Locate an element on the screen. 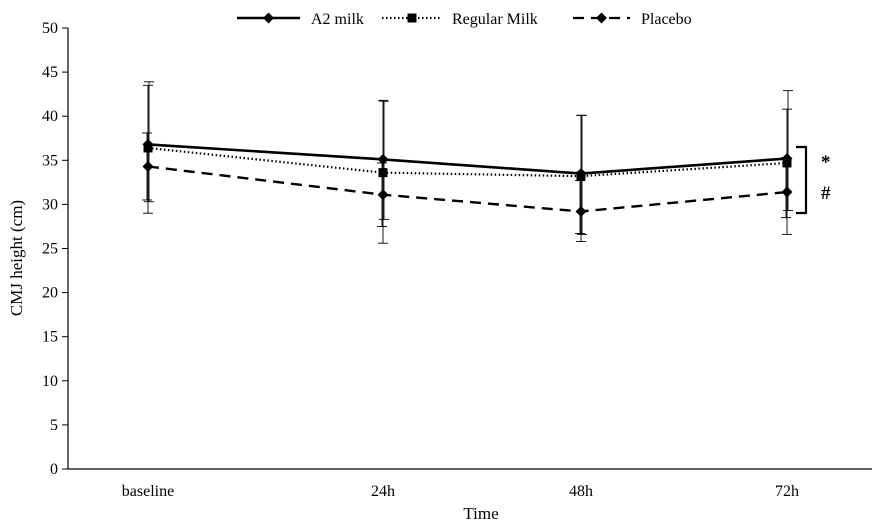  y-axis-title: CMJ height (cm) is located at coordinates (16, 258).